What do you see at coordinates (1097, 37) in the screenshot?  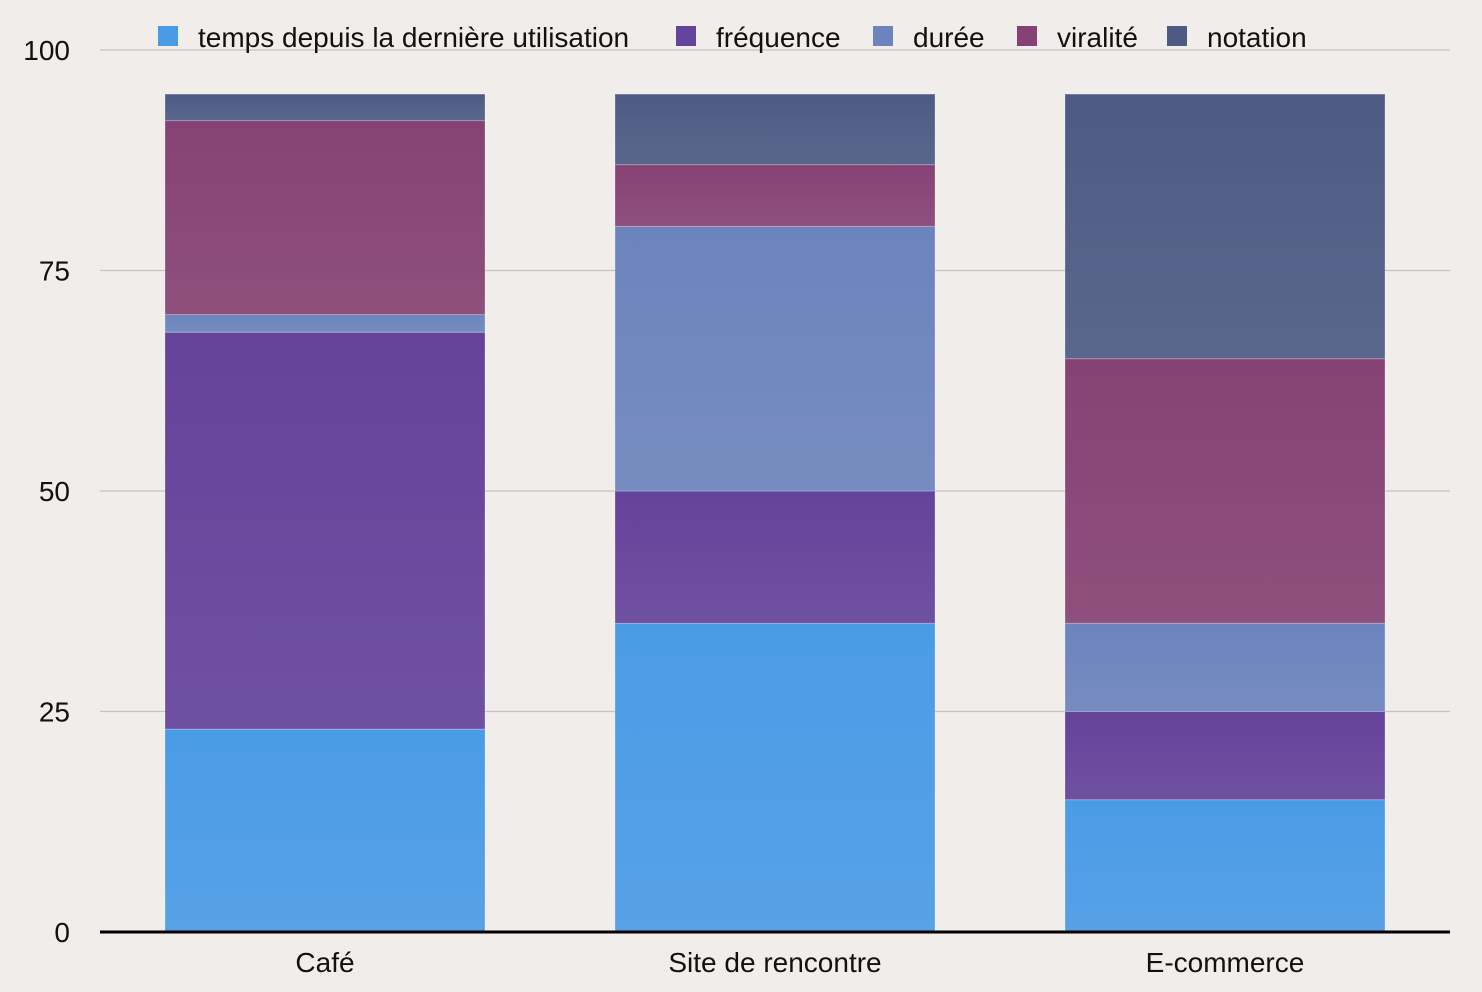 I see `legend-label: viralité` at bounding box center [1097, 37].